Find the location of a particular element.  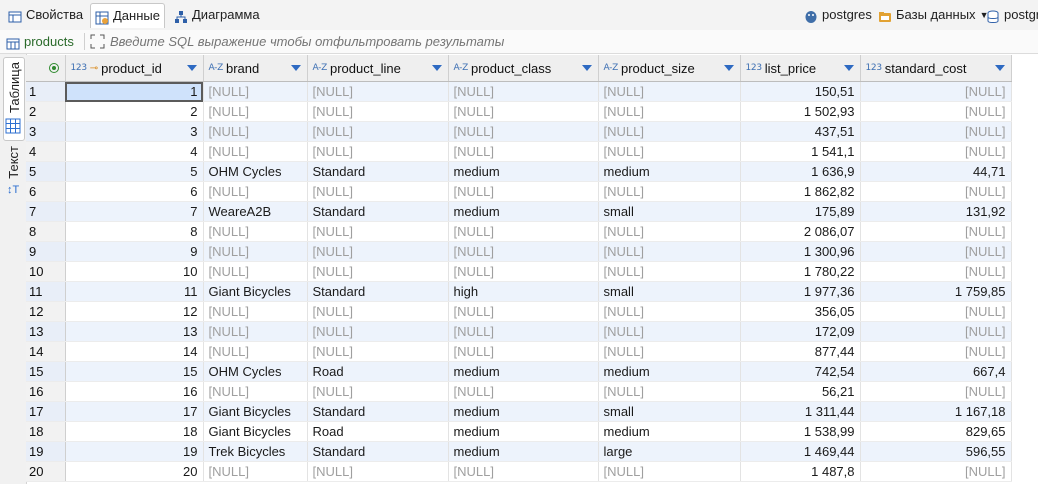

row-number: 4 is located at coordinates (46, 151).